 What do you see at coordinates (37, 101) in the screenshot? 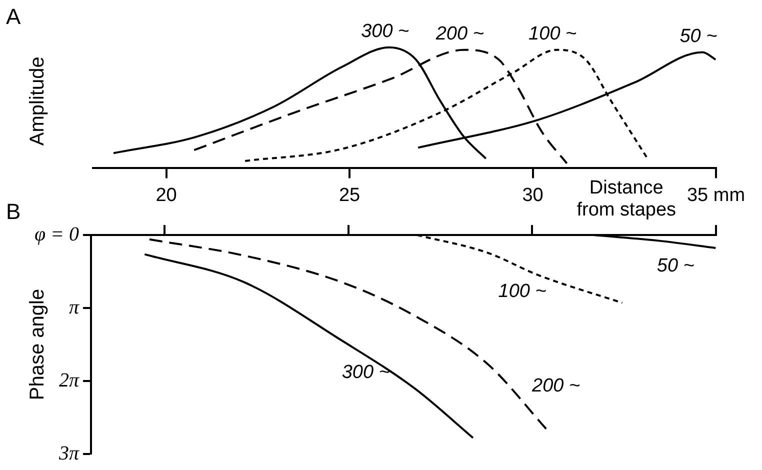
I see `y-axis-title: Amplitude` at bounding box center [37, 101].